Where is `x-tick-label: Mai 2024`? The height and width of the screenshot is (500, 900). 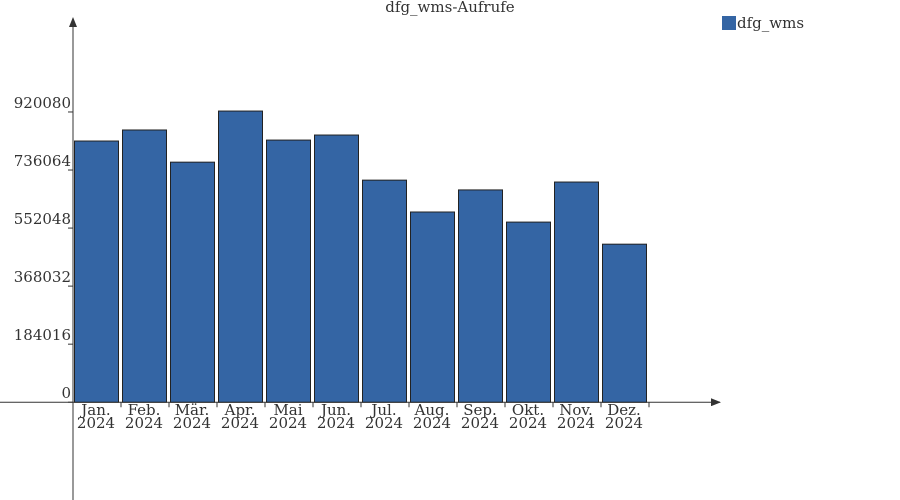
x-tick-label: Mai 2024 is located at coordinates (288, 417).